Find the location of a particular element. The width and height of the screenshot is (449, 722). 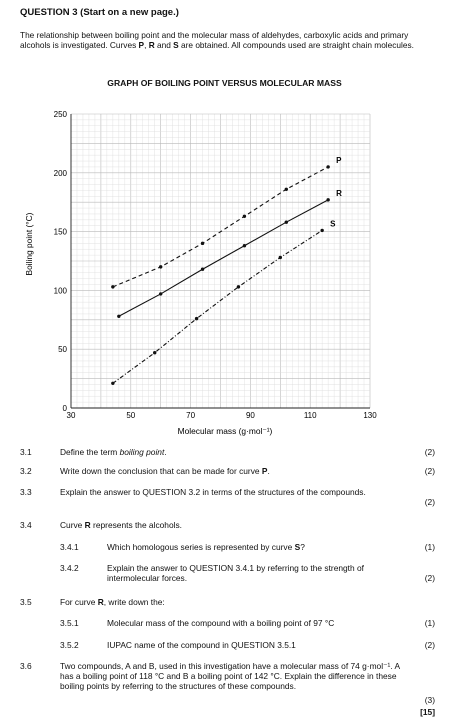

x-axis-label: Molecular mass (g·mol⁻¹) is located at coordinates (225, 431).